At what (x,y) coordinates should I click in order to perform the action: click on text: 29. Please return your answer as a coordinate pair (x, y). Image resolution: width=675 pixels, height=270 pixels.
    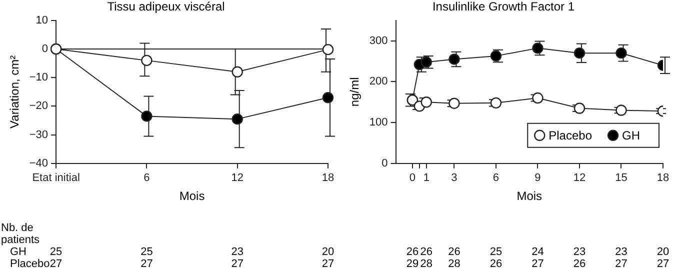
    Looking at the image, I should click on (412, 264).